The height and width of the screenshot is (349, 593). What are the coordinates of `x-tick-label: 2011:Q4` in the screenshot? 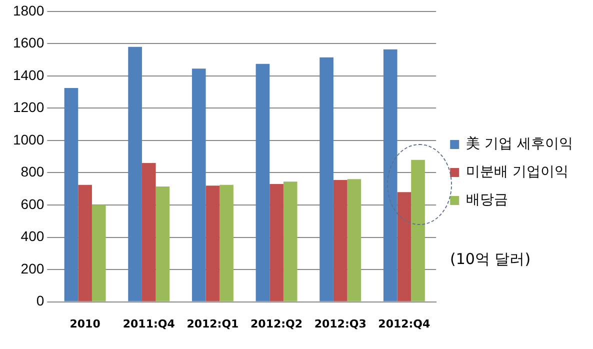 It's located at (149, 323).